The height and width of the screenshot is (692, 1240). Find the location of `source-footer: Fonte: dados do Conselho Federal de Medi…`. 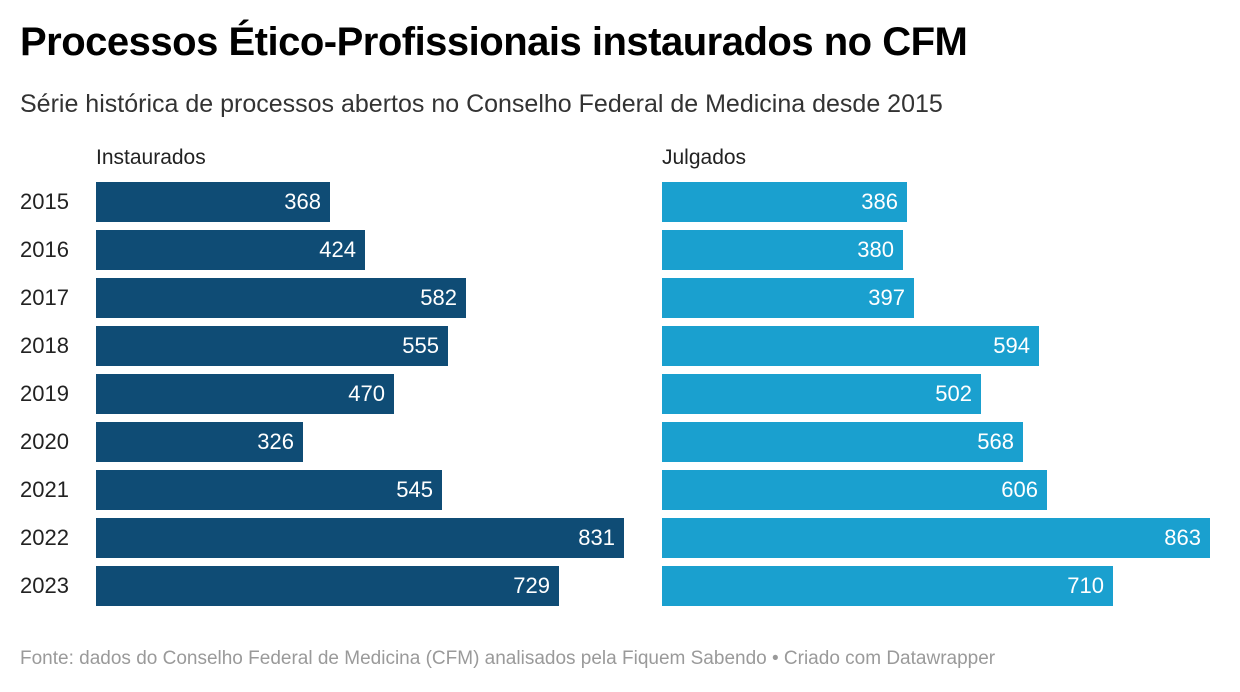

source-footer: Fonte: dados do Conselho Federal de Medi… is located at coordinates (508, 658).